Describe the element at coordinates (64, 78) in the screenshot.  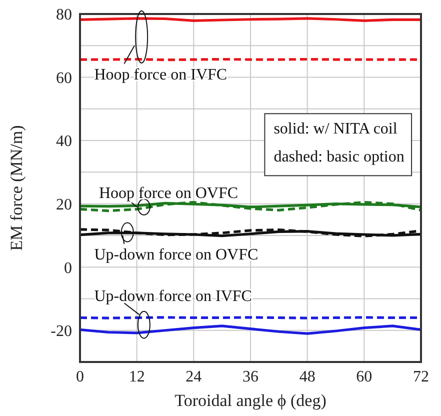
I see `y-tick-label: 60` at that location.